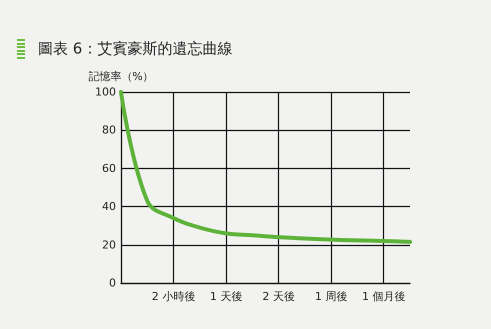 This screenshot has height=329, width=491. Describe the element at coordinates (135, 49) in the screenshot. I see `chart-title: 圖表 6：艾賓豪斯的遺忘曲線` at that location.